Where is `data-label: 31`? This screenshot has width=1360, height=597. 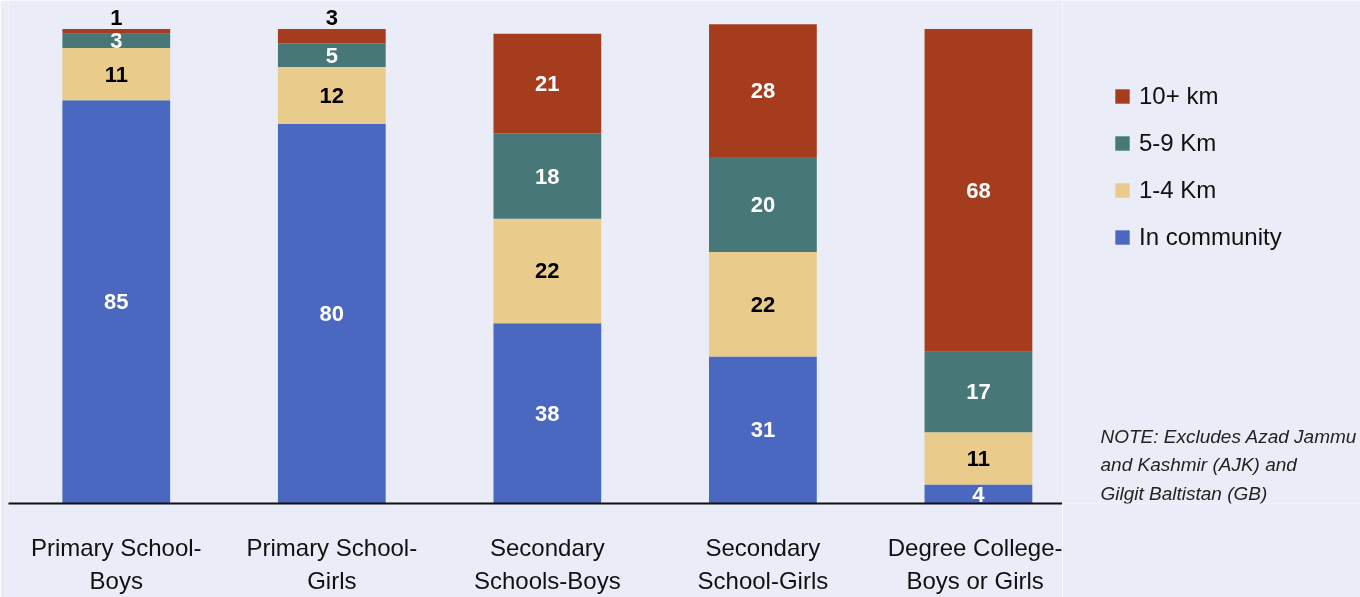
data-label: 31 is located at coordinates (763, 430).